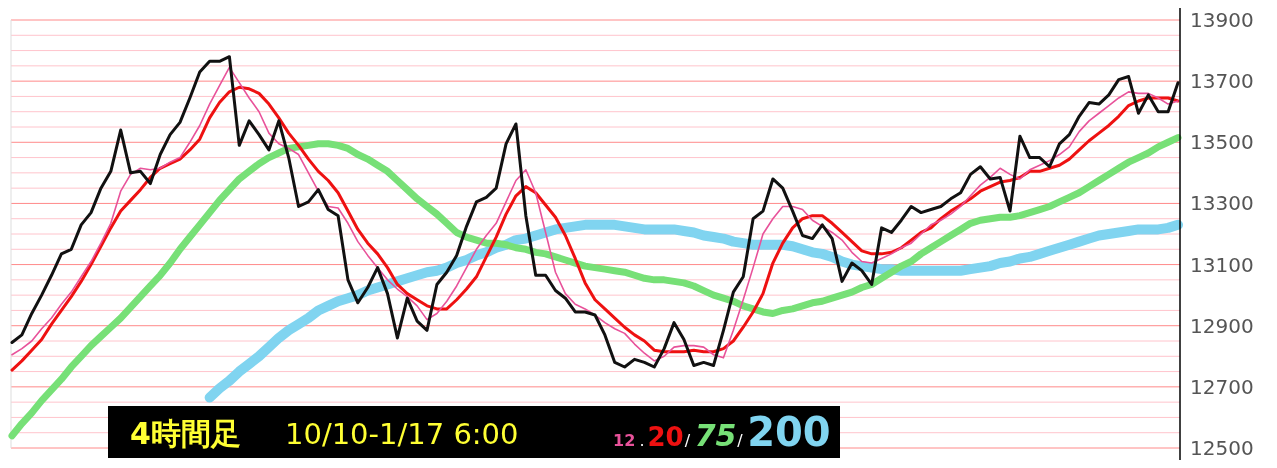 Image resolution: width=1277 pixels, height=468 pixels. I want to click on text: 10/10-1/17 6:00, so click(402, 434).